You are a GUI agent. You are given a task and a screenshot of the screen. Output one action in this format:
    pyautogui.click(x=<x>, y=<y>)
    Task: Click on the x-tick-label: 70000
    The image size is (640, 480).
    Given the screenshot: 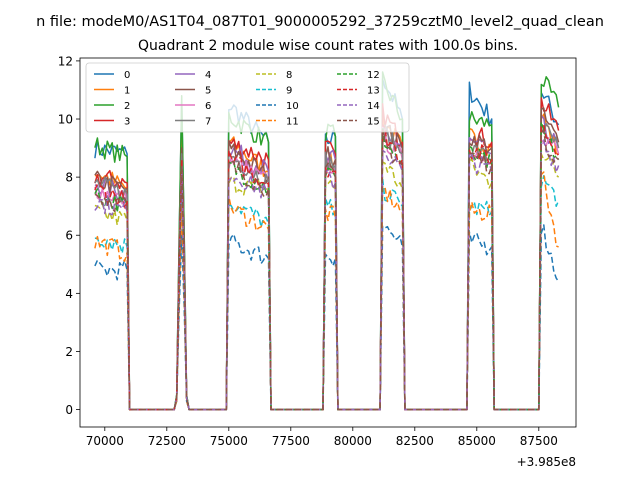 What is the action you would take?
    pyautogui.click(x=105, y=441)
    